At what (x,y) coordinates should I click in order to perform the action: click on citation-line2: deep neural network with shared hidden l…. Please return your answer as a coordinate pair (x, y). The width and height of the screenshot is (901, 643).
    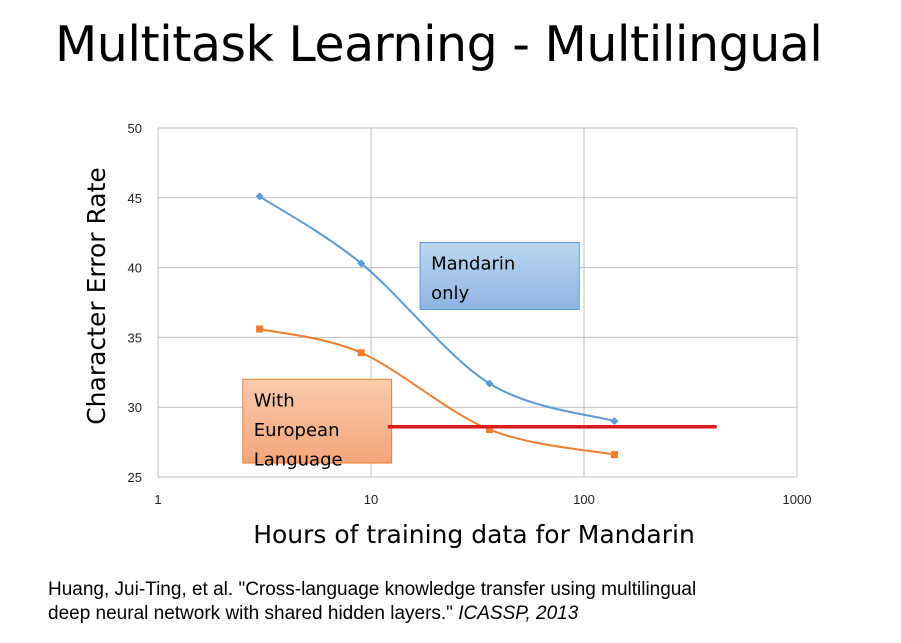
    Looking at the image, I should click on (253, 613).